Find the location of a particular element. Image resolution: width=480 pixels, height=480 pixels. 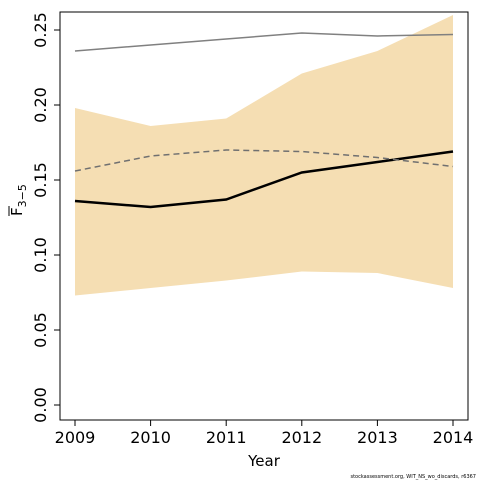

x-tick-label: 2010 is located at coordinates (150, 437).